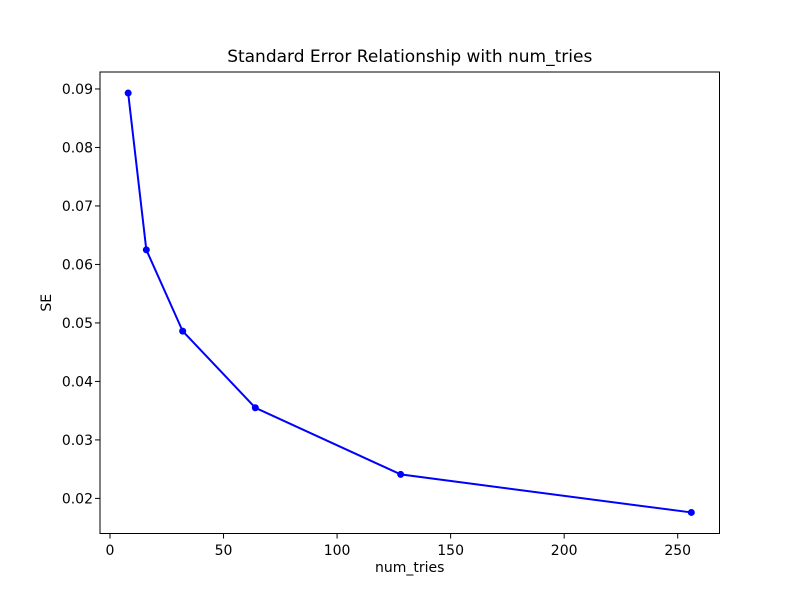 Image resolution: width=800 pixels, height=600 pixels. What do you see at coordinates (677, 551) in the screenshot?
I see `x-tick-label: 250` at bounding box center [677, 551].